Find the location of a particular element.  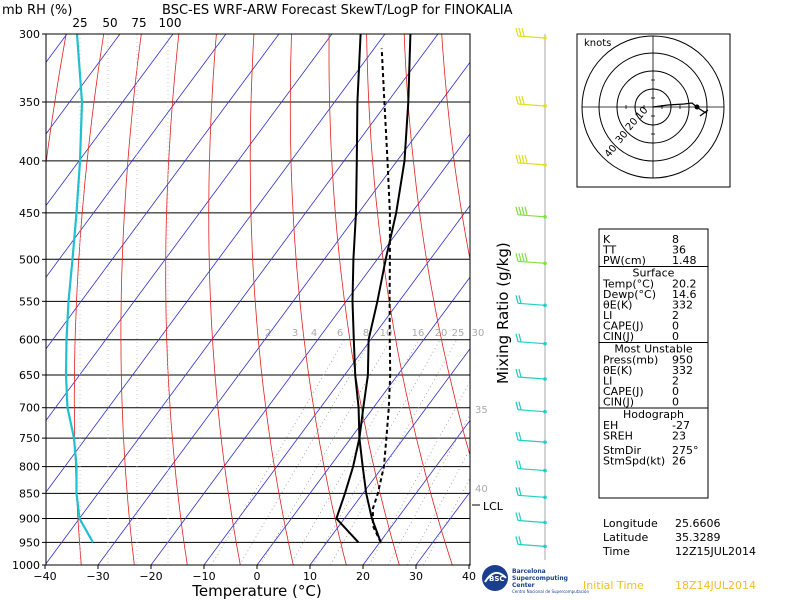

rh-tick-label: 25 is located at coordinates (79, 23).